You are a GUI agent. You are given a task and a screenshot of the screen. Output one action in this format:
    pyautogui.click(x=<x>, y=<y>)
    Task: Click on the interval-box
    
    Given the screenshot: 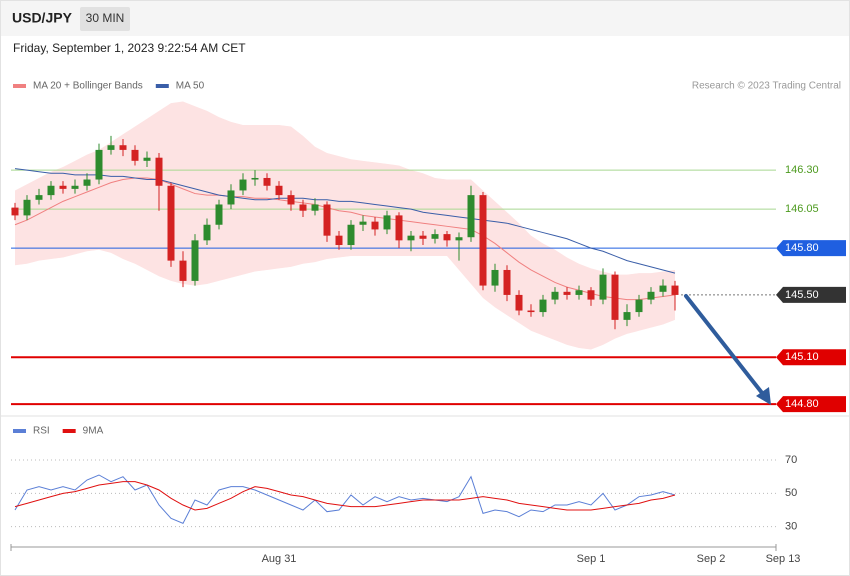 What is the action you would take?
    pyautogui.click(x=105, y=19)
    